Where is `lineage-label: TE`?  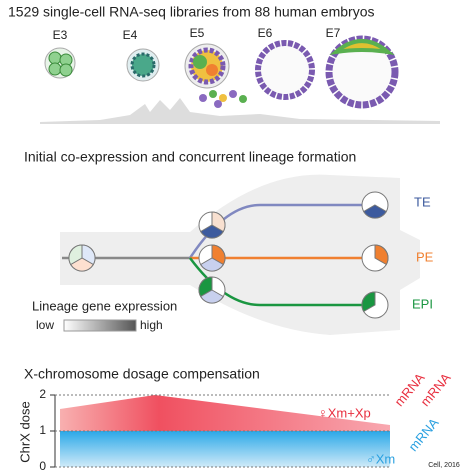
lineage-label: TE is located at coordinates (422, 201).